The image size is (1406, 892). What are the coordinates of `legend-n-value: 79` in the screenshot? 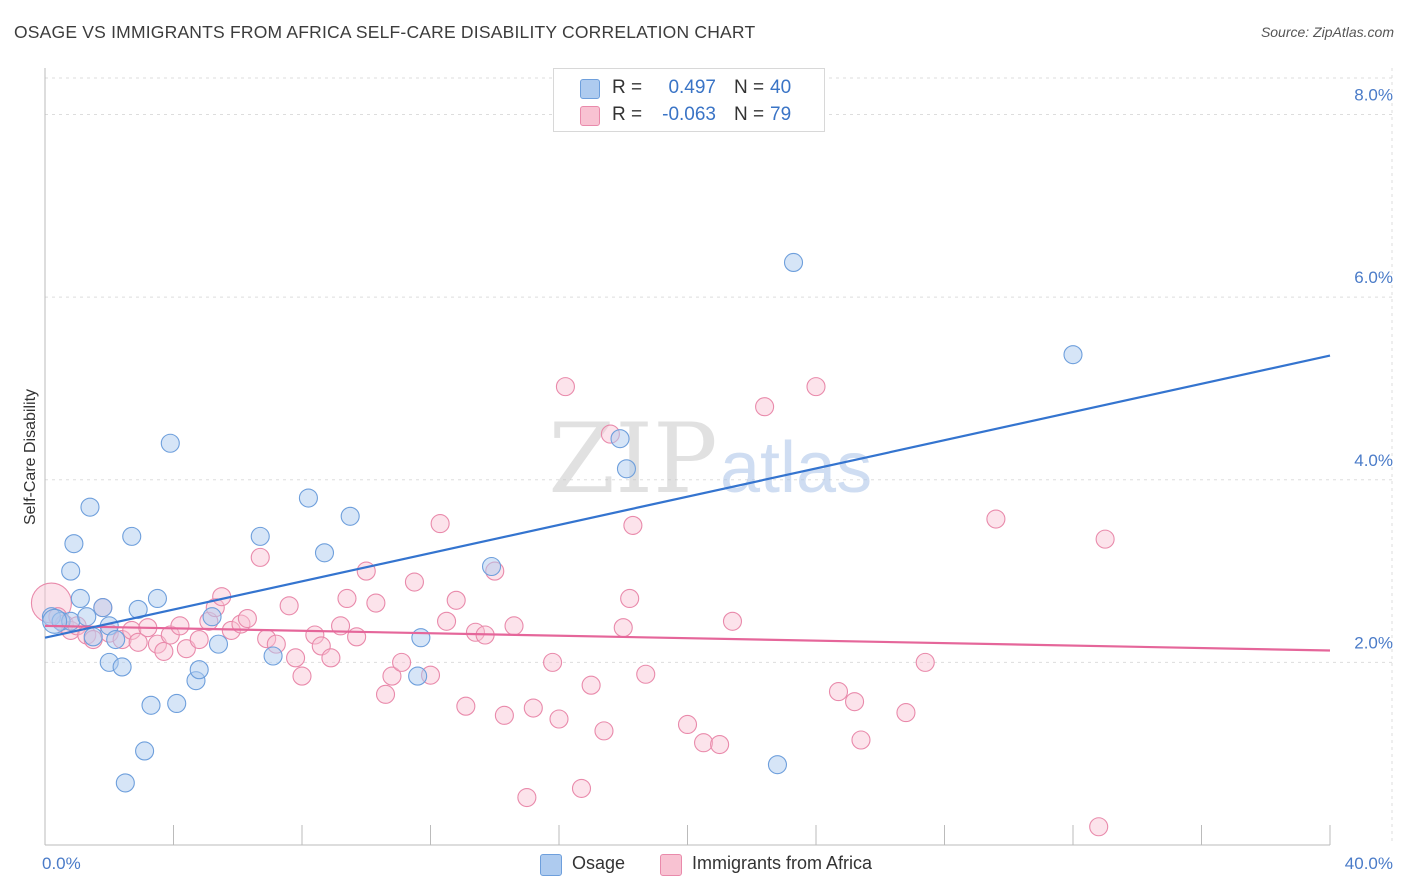 It's located at (781, 114).